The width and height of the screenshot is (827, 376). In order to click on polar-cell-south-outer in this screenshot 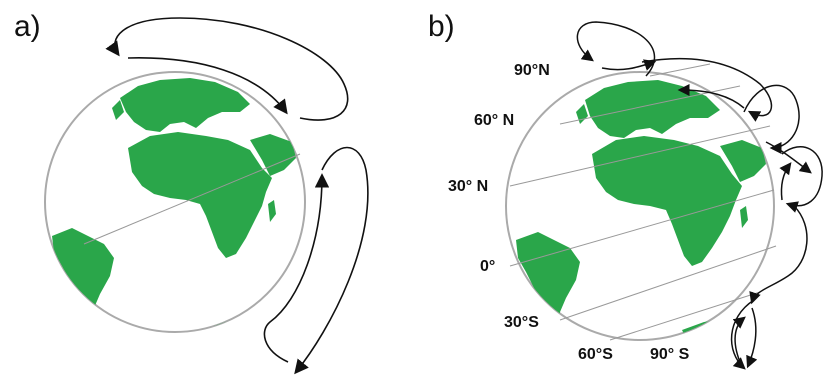, I will do `click(742, 334)`.